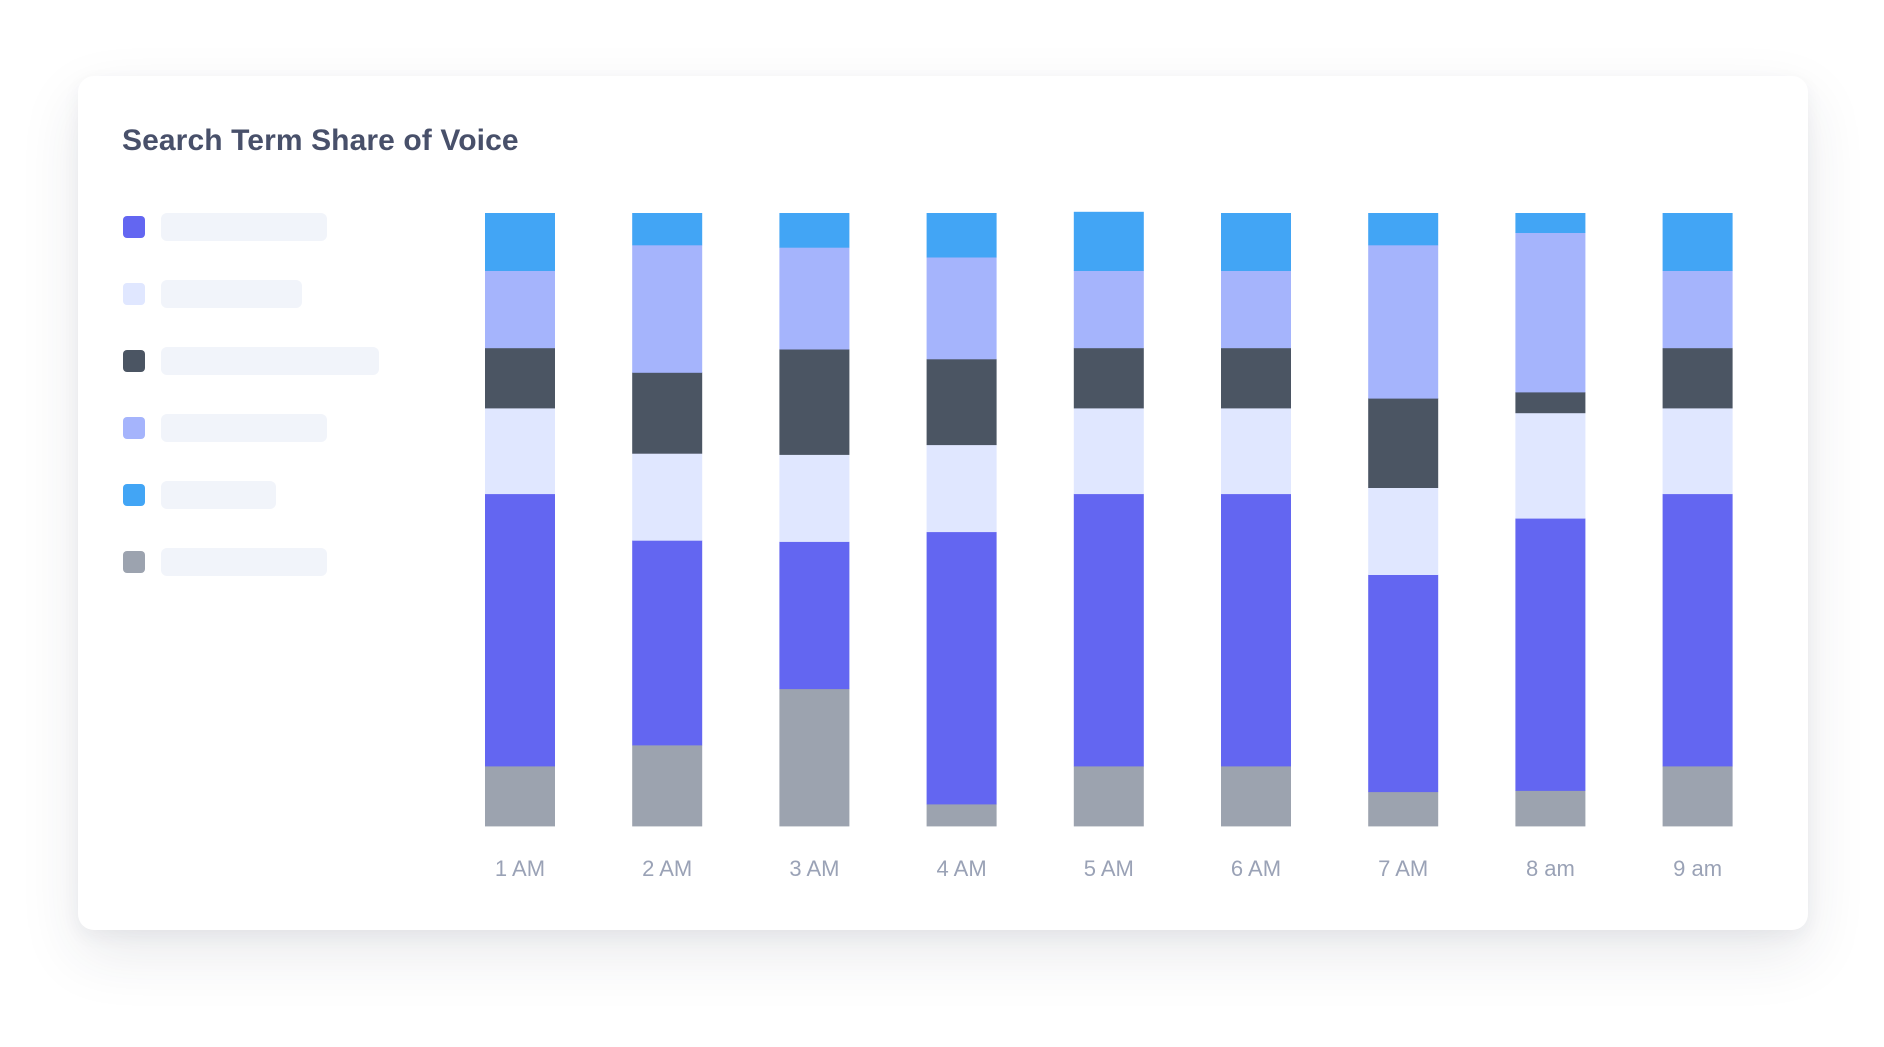 This screenshot has width=1884, height=1047. Describe the element at coordinates (814, 868) in the screenshot. I see `x-tick-label: 3 AM` at that location.